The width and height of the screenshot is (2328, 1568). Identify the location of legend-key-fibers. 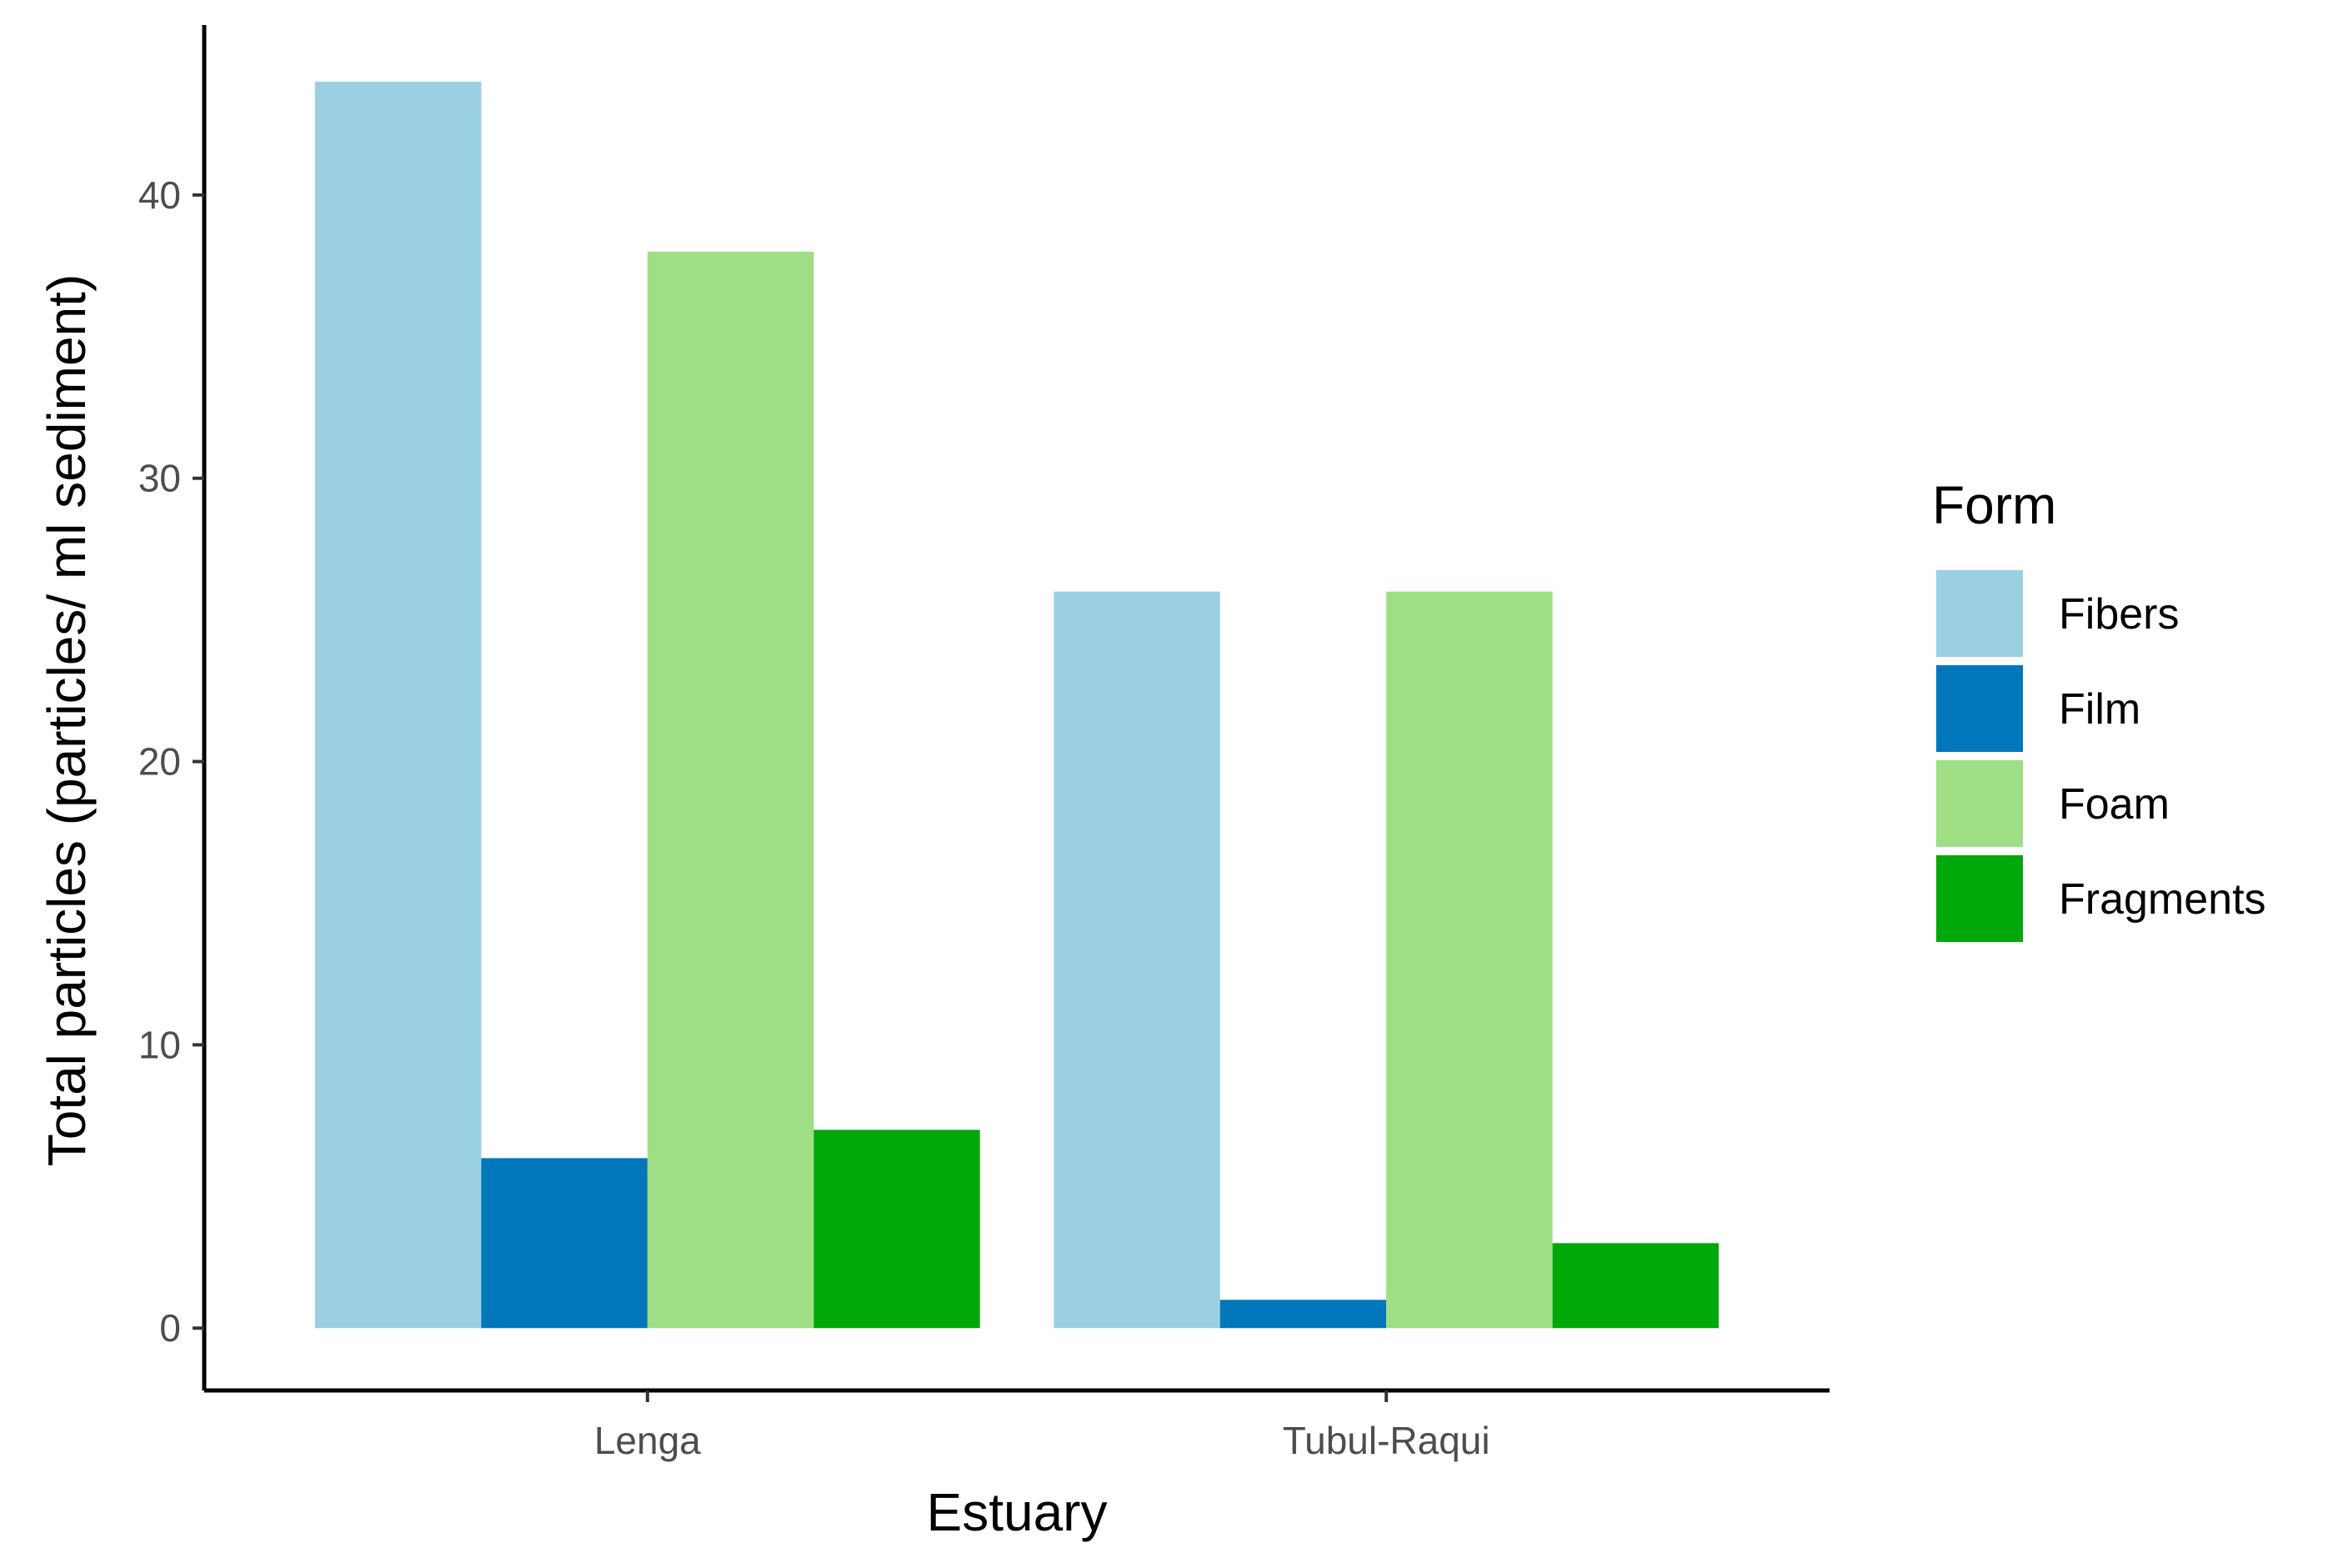
(1979, 613).